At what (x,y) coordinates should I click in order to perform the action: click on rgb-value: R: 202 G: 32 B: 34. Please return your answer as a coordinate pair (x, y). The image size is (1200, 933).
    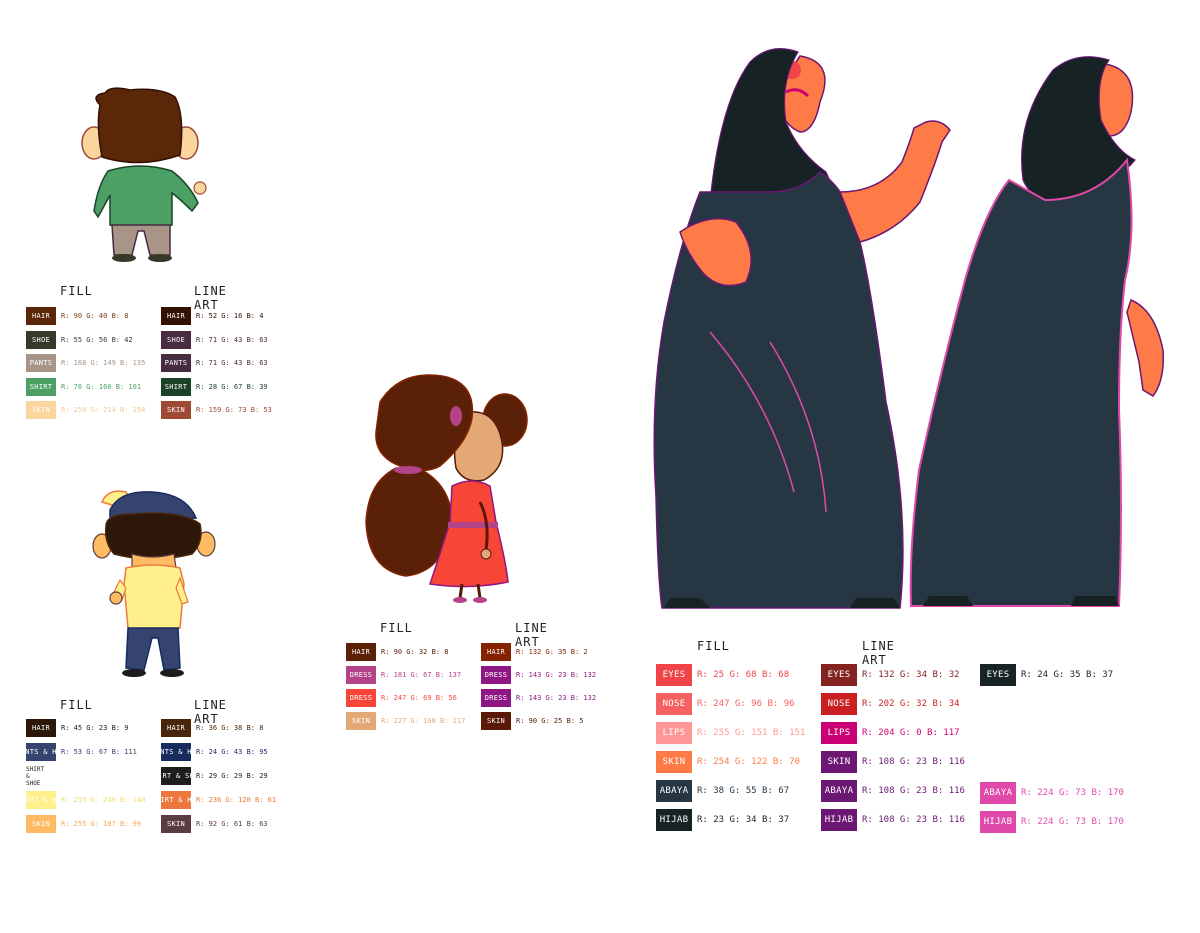
    Looking at the image, I should click on (911, 704).